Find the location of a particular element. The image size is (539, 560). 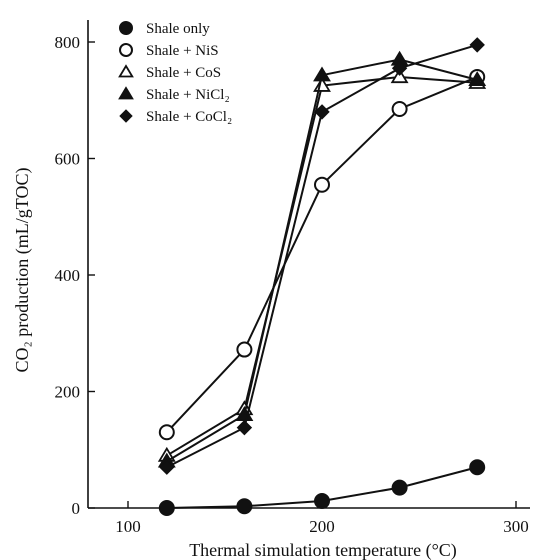

legend-label-shale-cocl: Shale + CoCl₂ is located at coordinates (189, 117).